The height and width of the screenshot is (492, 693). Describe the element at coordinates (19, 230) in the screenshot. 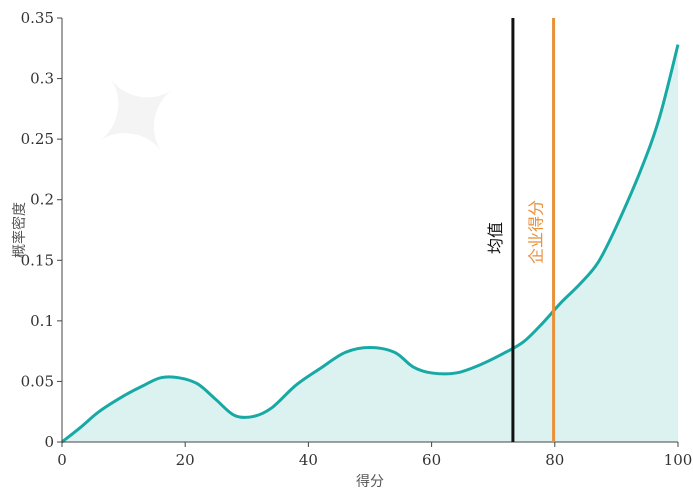

I see `y-axis-title: 概率密度` at that location.